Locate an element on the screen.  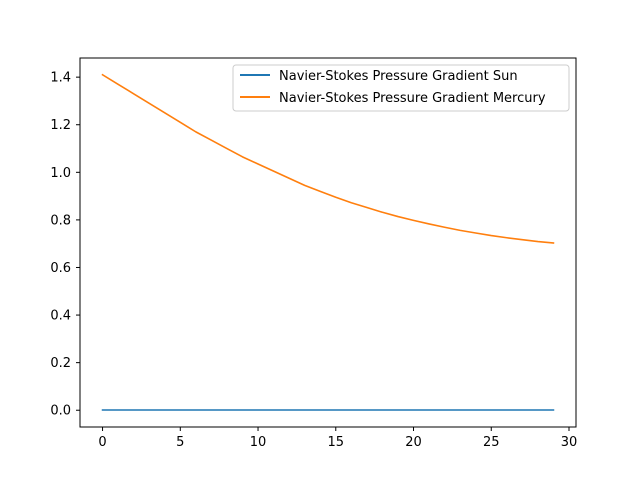
y-tick-label: 0.2 is located at coordinates (60, 363).